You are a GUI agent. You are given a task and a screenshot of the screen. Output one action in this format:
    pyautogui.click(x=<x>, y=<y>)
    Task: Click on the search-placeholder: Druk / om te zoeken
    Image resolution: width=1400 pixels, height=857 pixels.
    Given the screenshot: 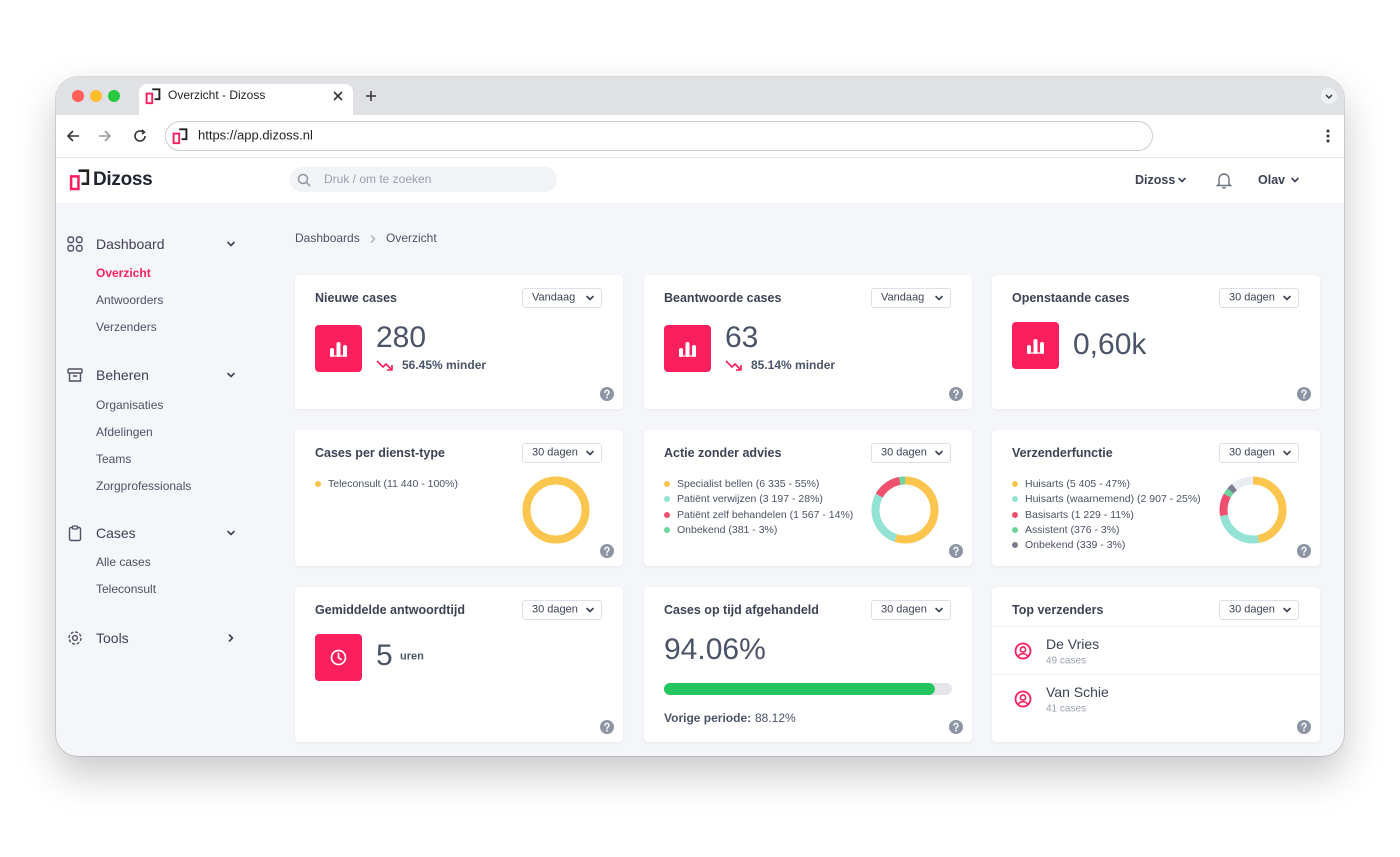 What is the action you would take?
    pyautogui.click(x=378, y=179)
    